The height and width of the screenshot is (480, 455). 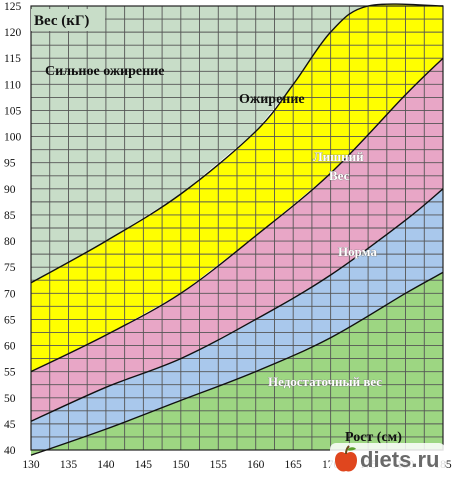 What do you see at coordinates (181, 465) in the screenshot?
I see `x-tick-label: 150` at bounding box center [181, 465].